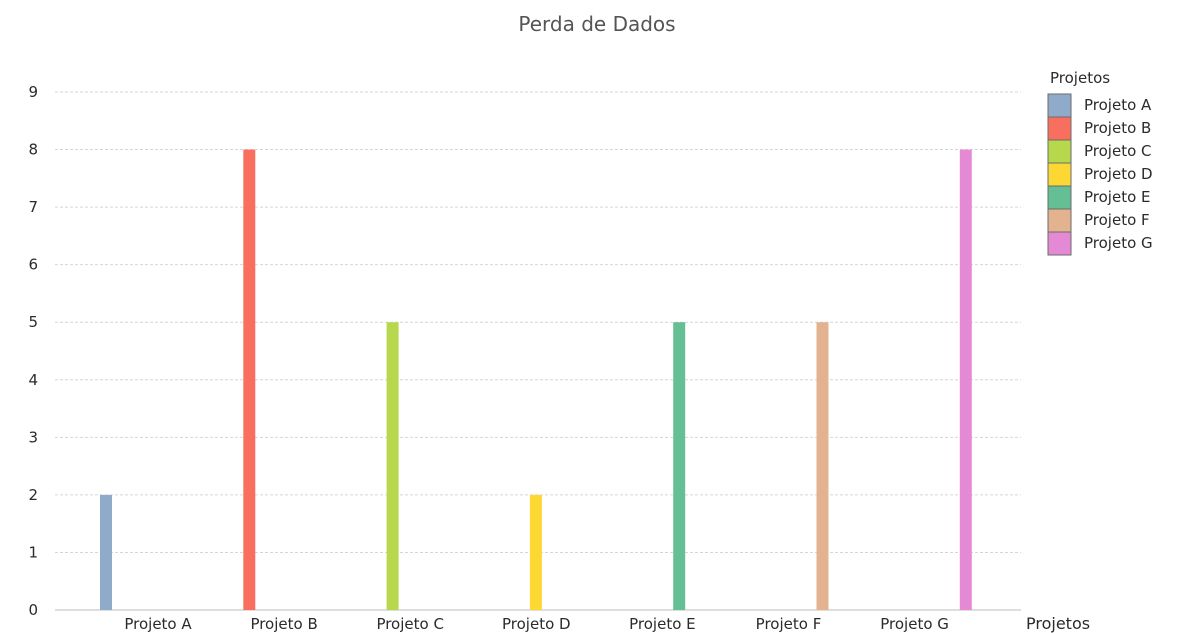  I want to click on legend-label: Projeto B, so click(1117, 128).